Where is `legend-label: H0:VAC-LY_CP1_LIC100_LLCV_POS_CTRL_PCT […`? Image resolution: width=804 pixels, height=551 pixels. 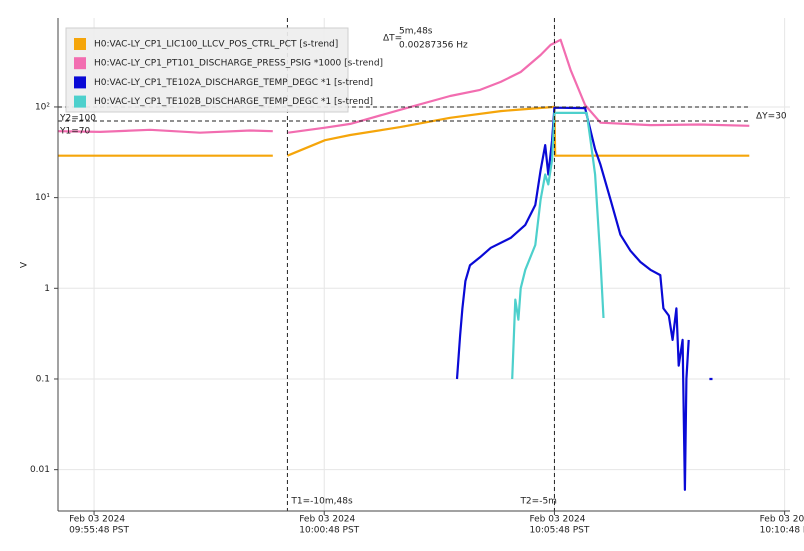 legend-label: H0:VAC-LY_CP1_LIC100_LLCV_POS_CTRL_PCT [… is located at coordinates (216, 45).